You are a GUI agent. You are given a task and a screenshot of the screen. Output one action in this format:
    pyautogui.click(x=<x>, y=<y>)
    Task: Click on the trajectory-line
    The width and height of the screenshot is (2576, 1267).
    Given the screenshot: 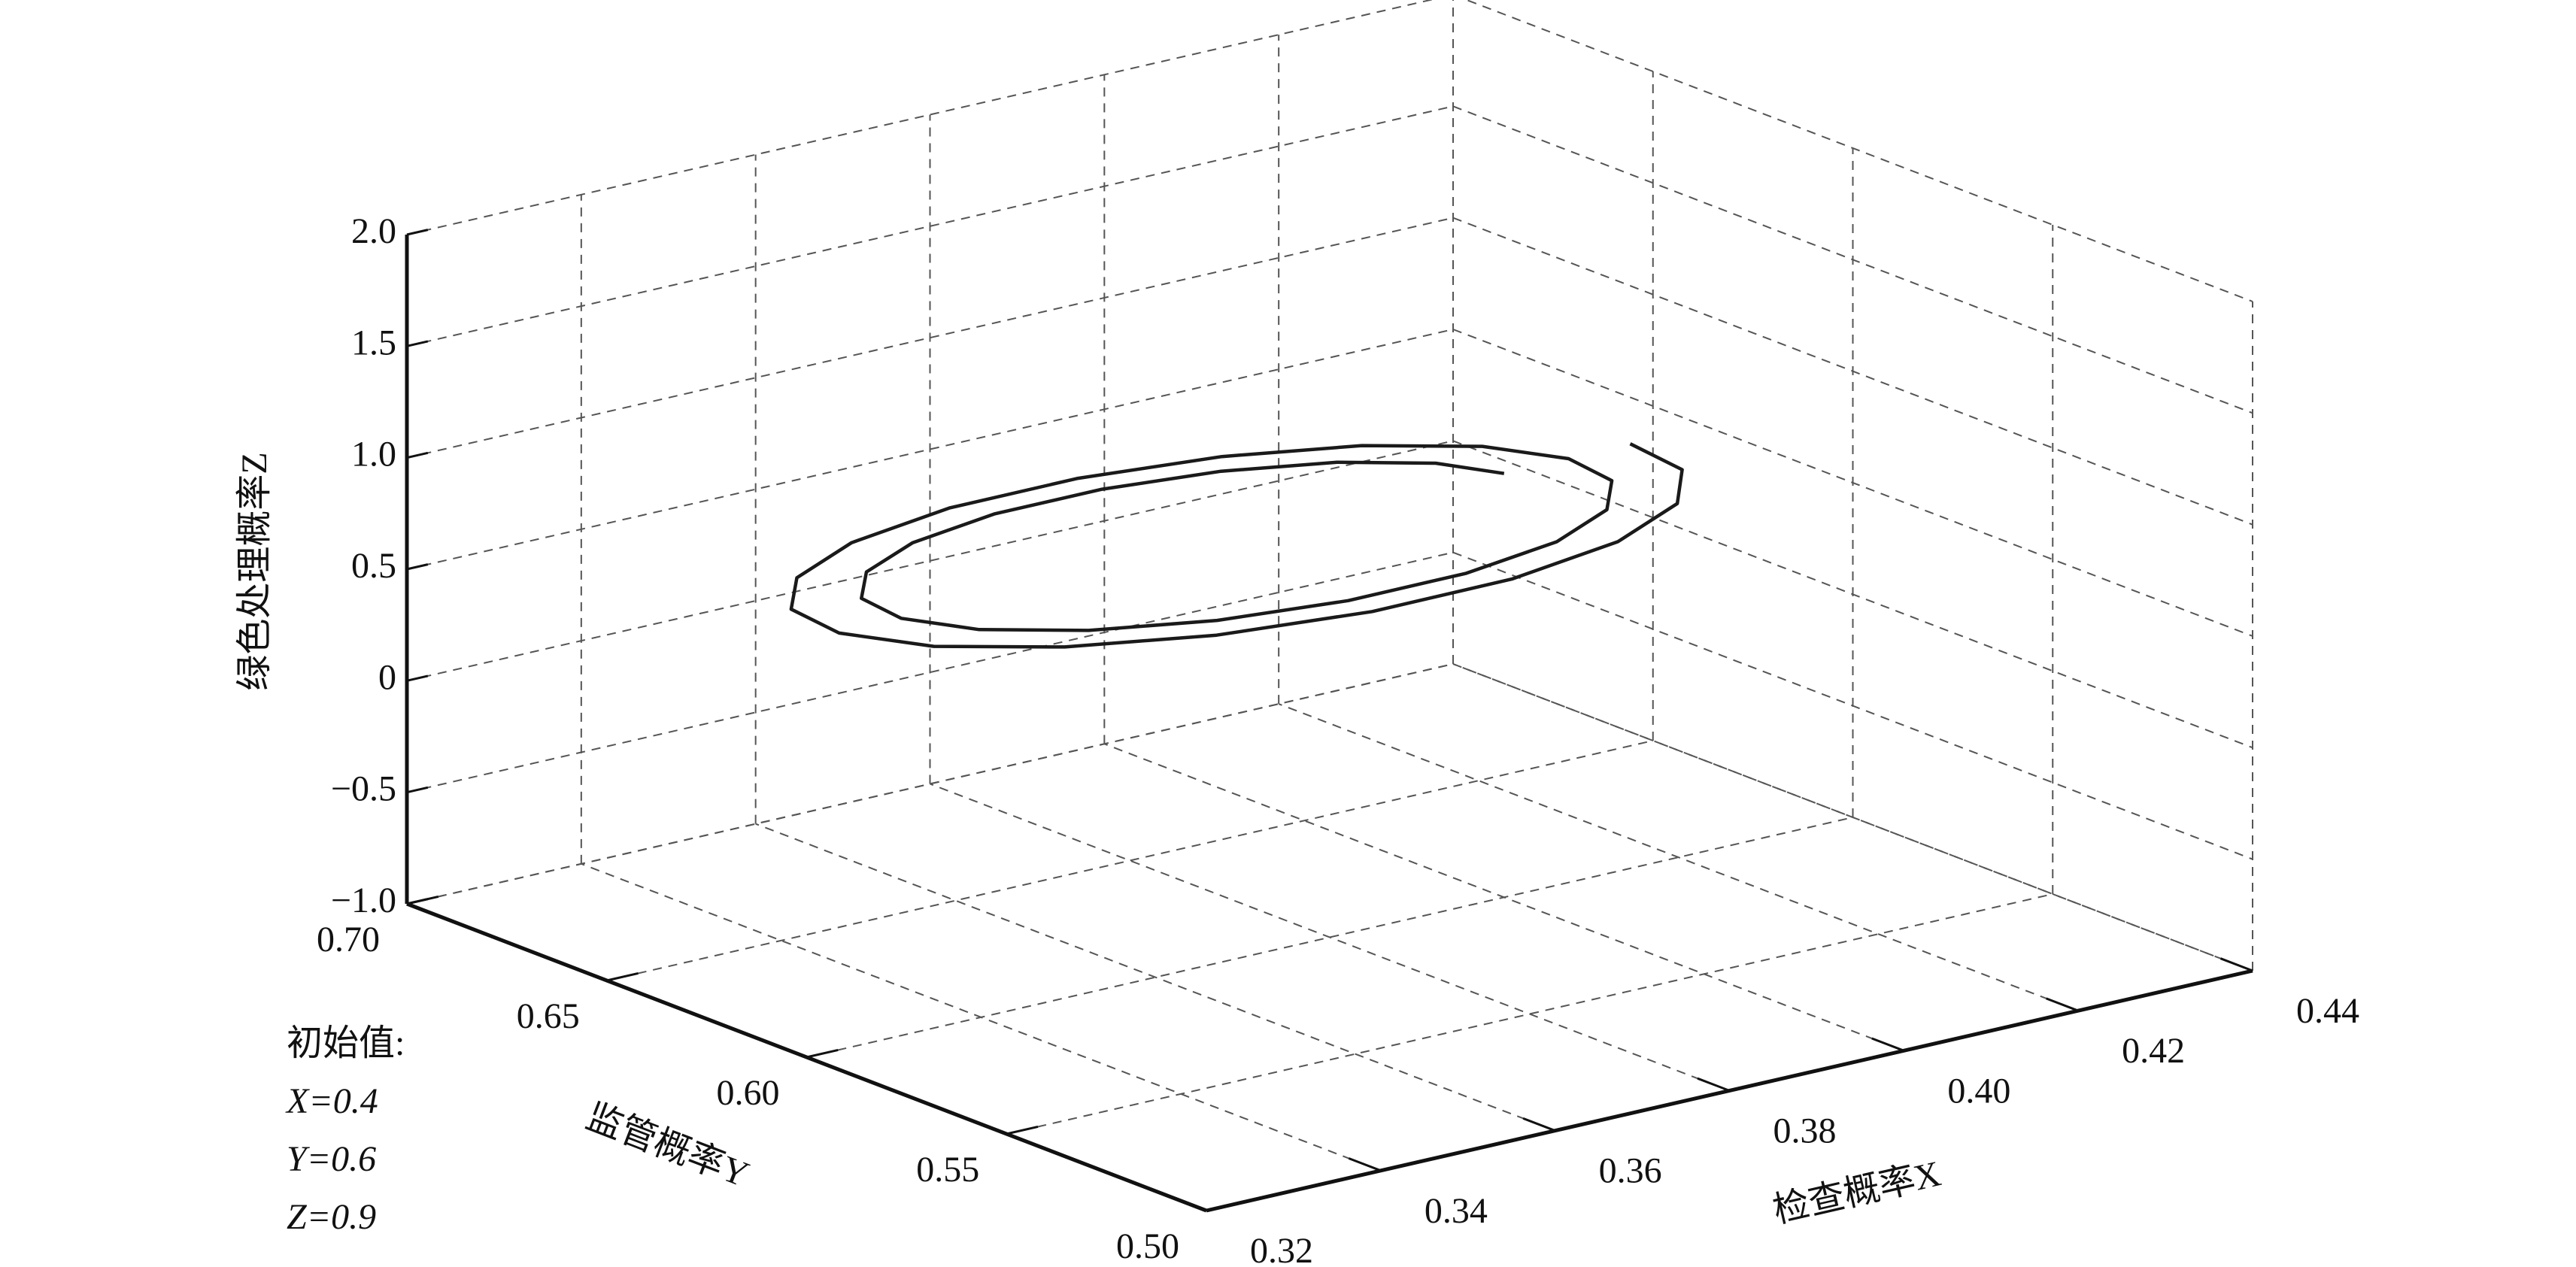 What is the action you would take?
    pyautogui.click(x=1236, y=545)
    